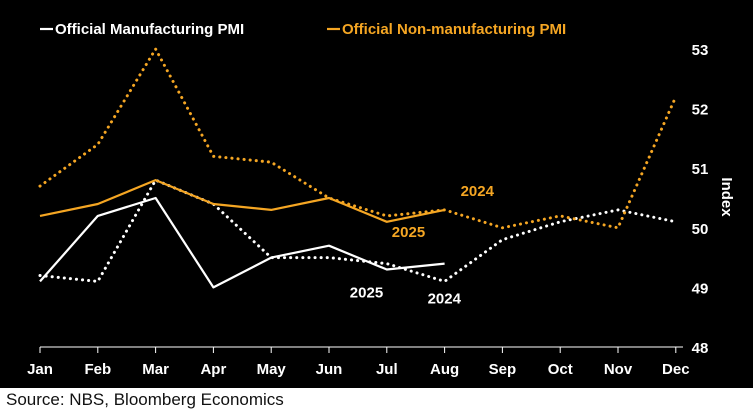 This screenshot has width=753, height=419. Describe the element at coordinates (700, 348) in the screenshot. I see `y-tick-label-48: 48` at that location.